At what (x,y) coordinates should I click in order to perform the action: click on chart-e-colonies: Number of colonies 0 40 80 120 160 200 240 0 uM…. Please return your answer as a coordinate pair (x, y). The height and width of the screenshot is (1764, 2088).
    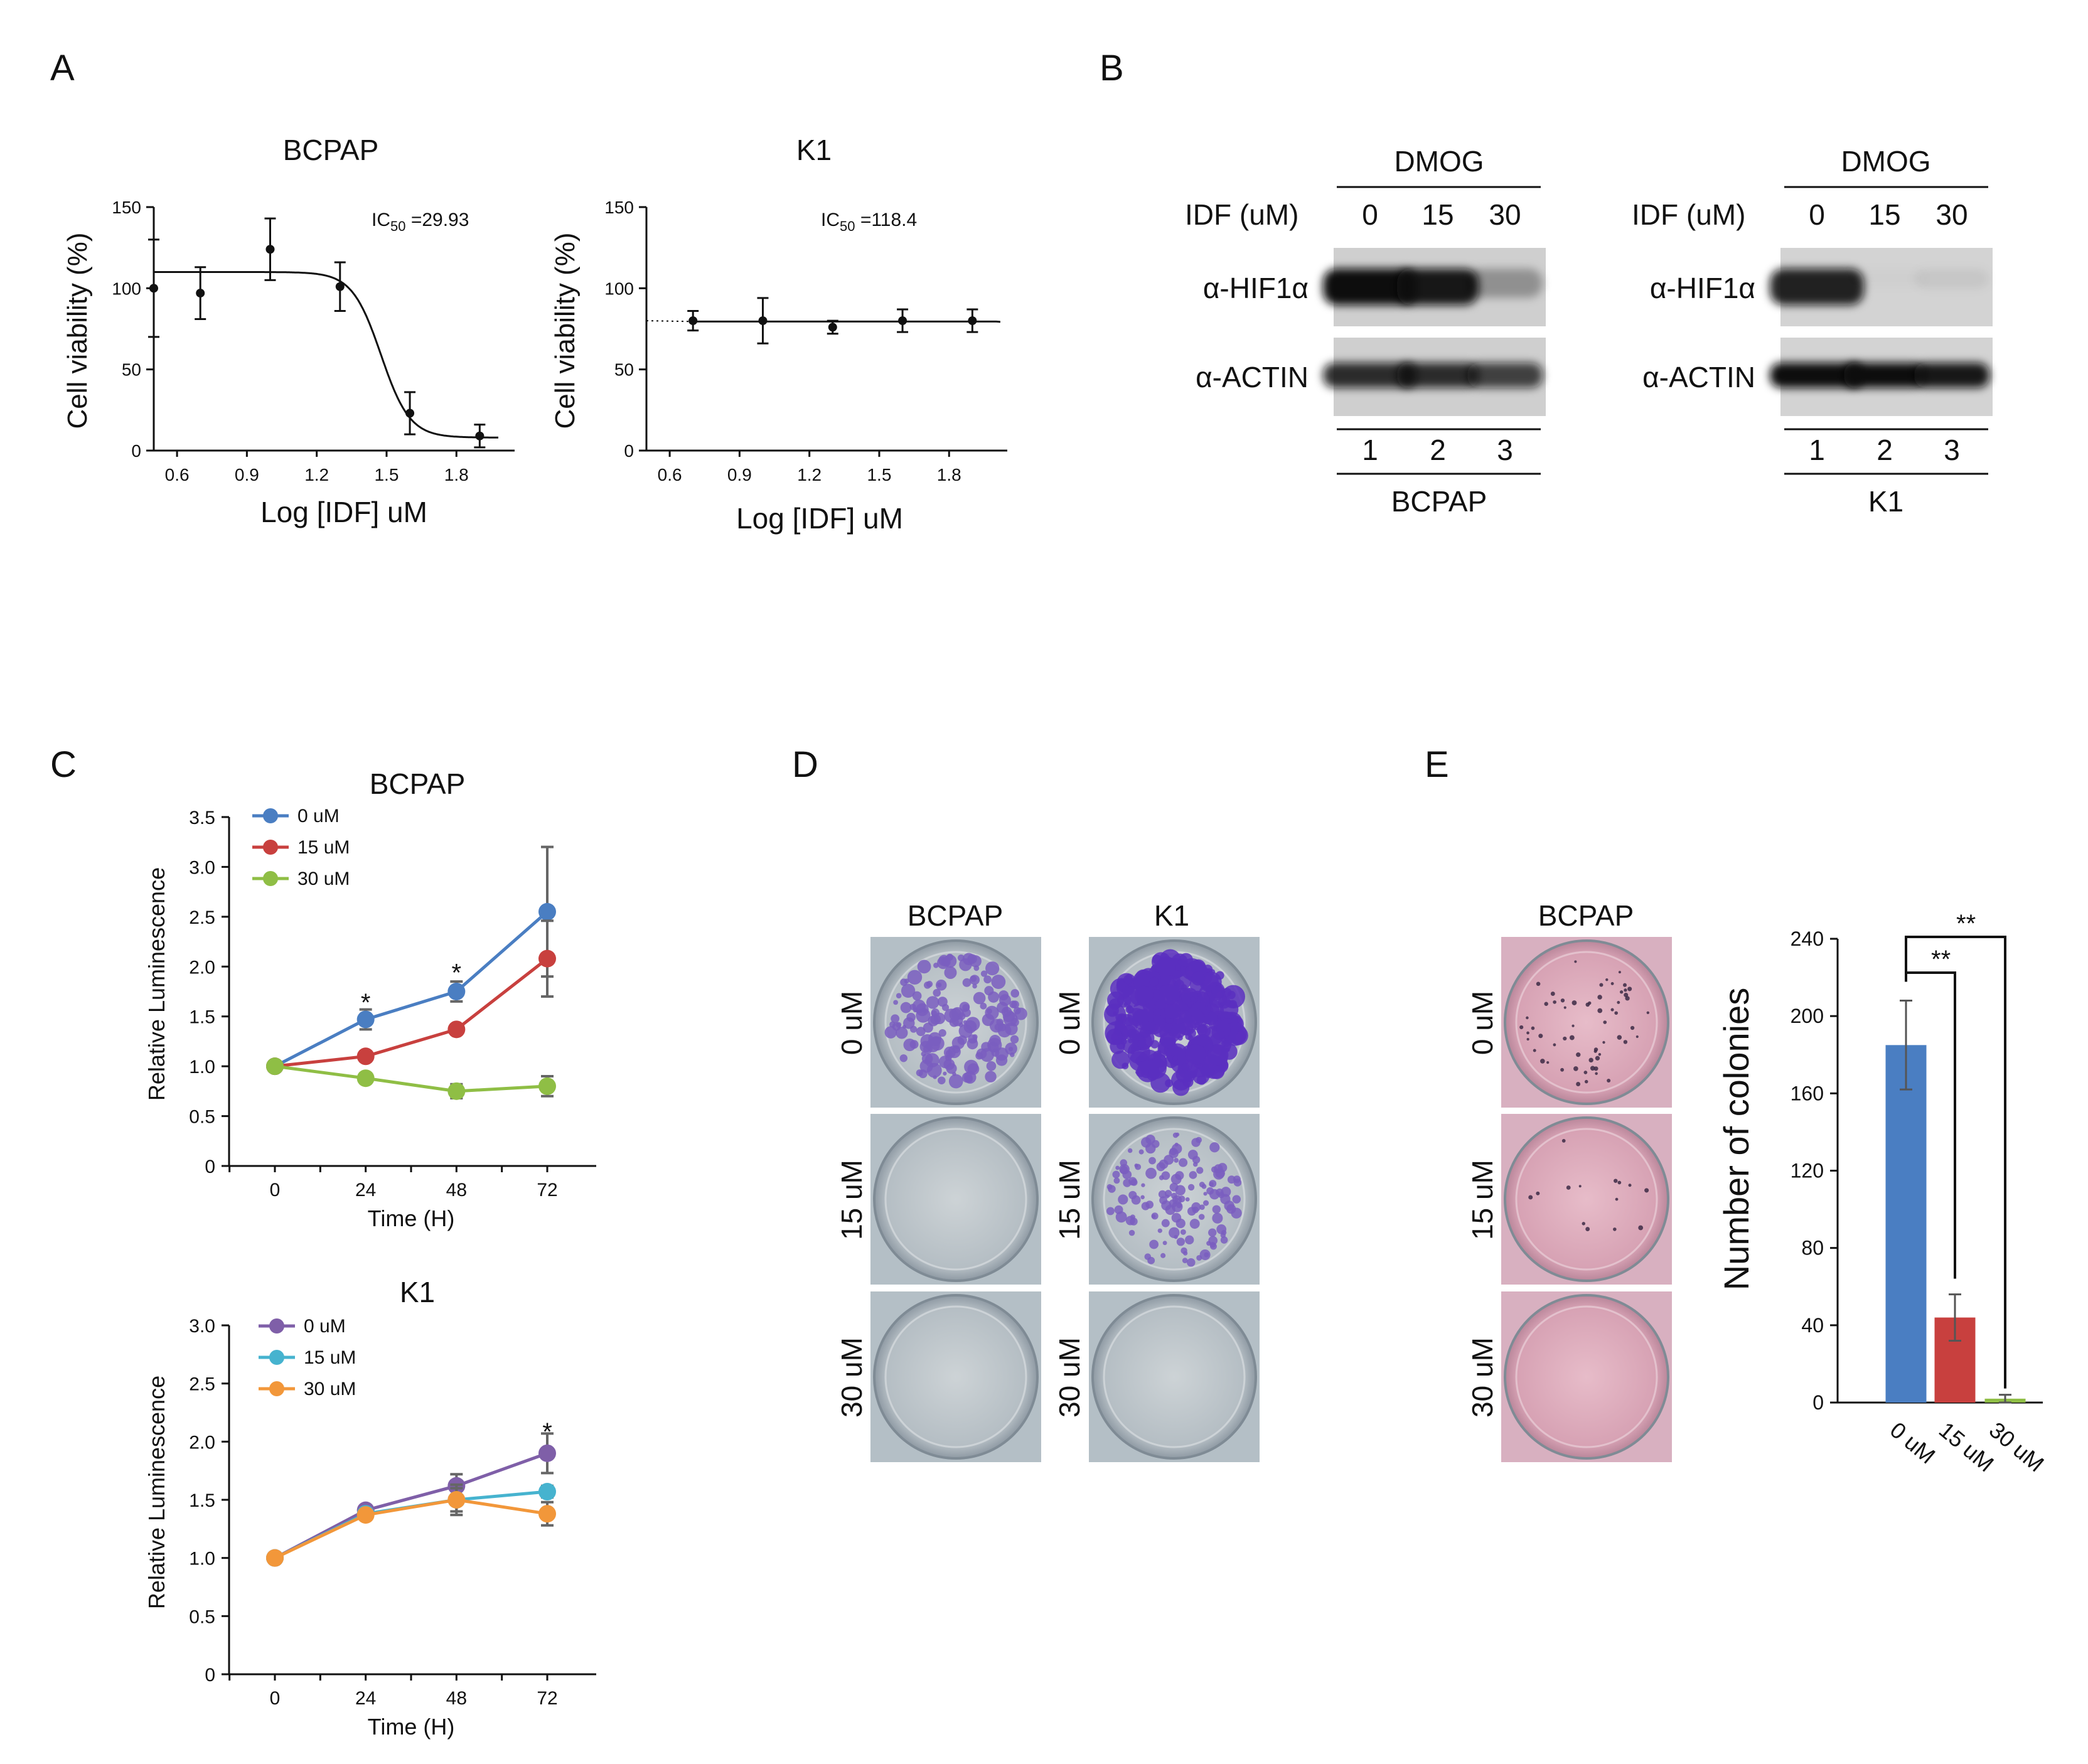
    Looking at the image, I should click on (1883, 1193).